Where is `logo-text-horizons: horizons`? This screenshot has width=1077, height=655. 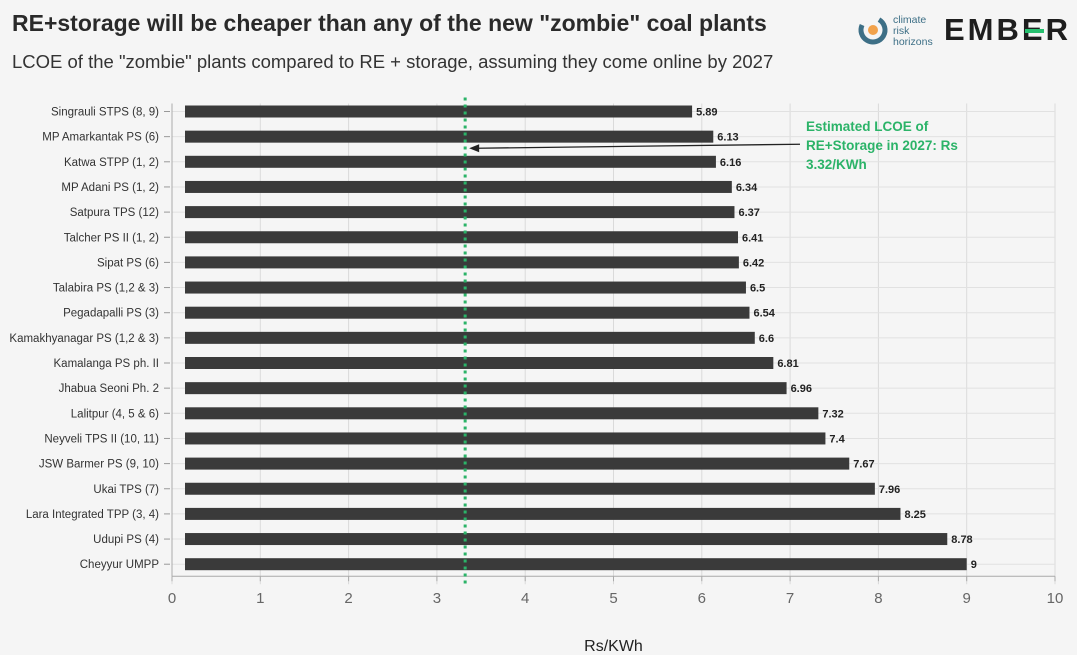 logo-text-horizons: horizons is located at coordinates (913, 42).